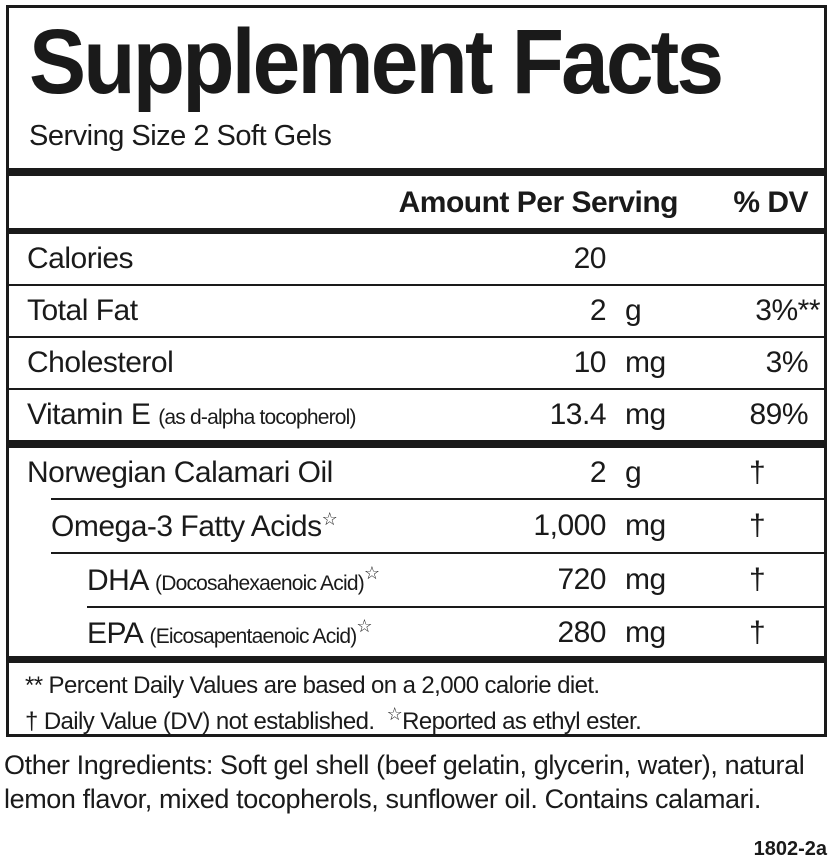 Image resolution: width=833 pixels, height=863 pixels. What do you see at coordinates (416, 311) in the screenshot?
I see `nutrient-row: Total Fat 2 g 3%**` at bounding box center [416, 311].